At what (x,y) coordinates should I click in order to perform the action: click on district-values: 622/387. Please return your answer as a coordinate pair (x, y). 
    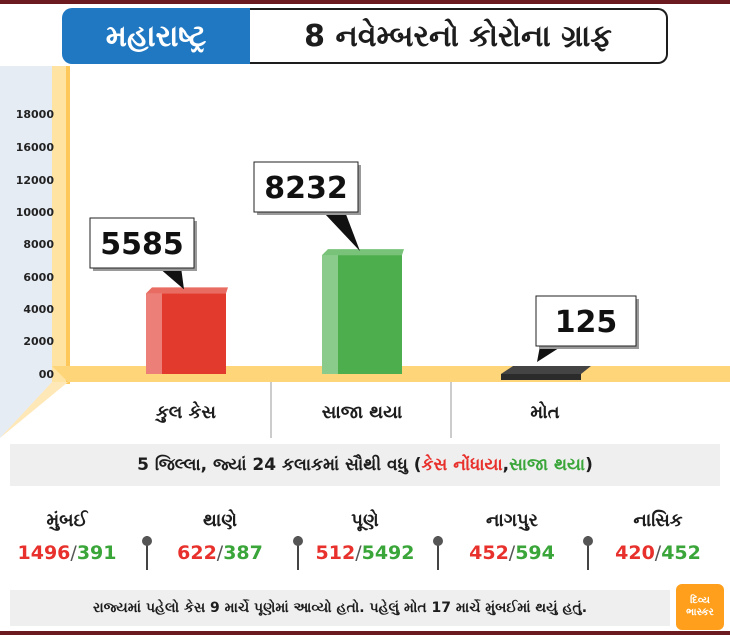
    Looking at the image, I should click on (220, 553).